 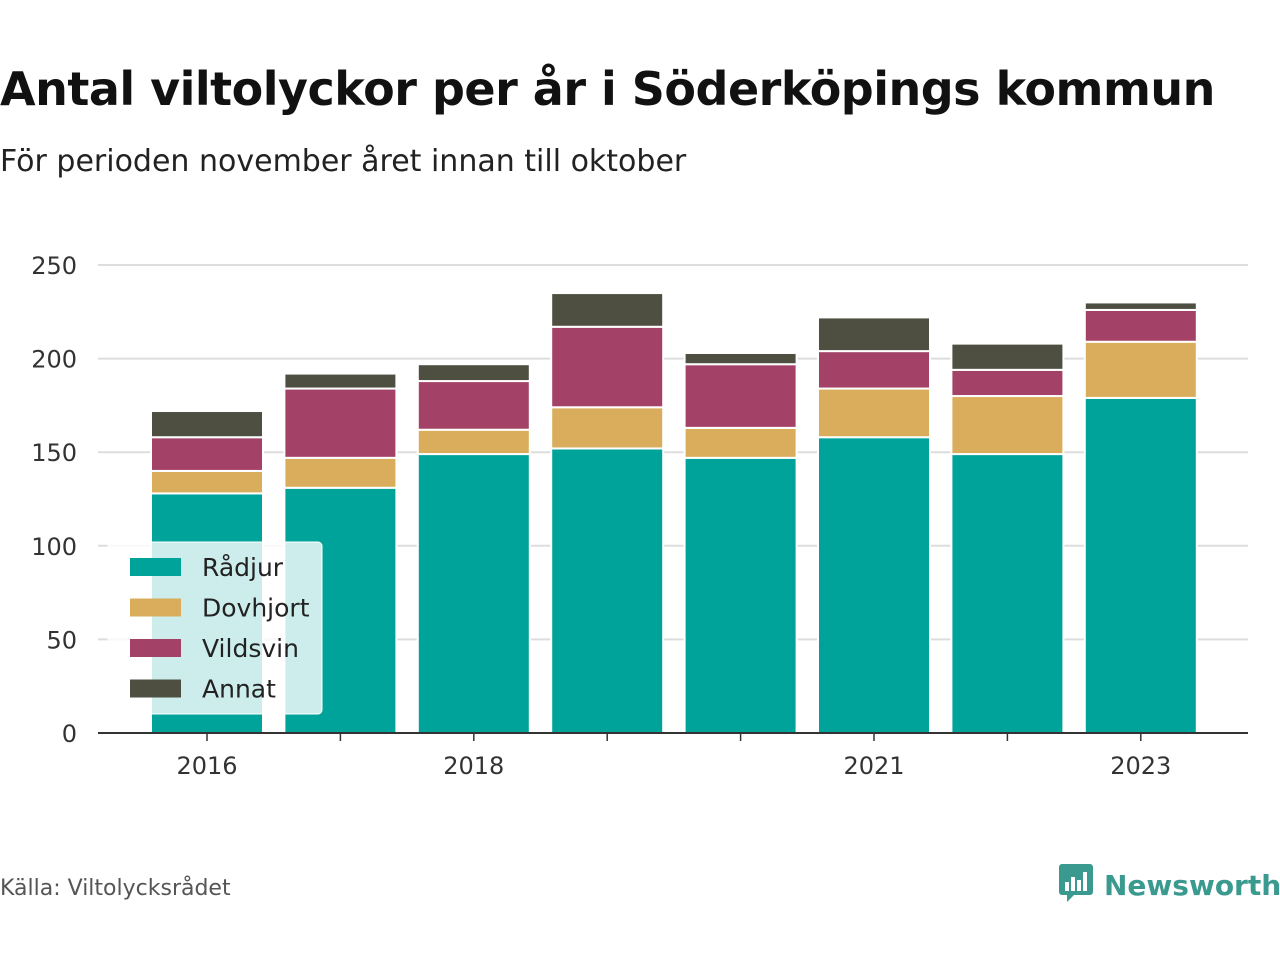 I want to click on legend-box, so click(x=215, y=628).